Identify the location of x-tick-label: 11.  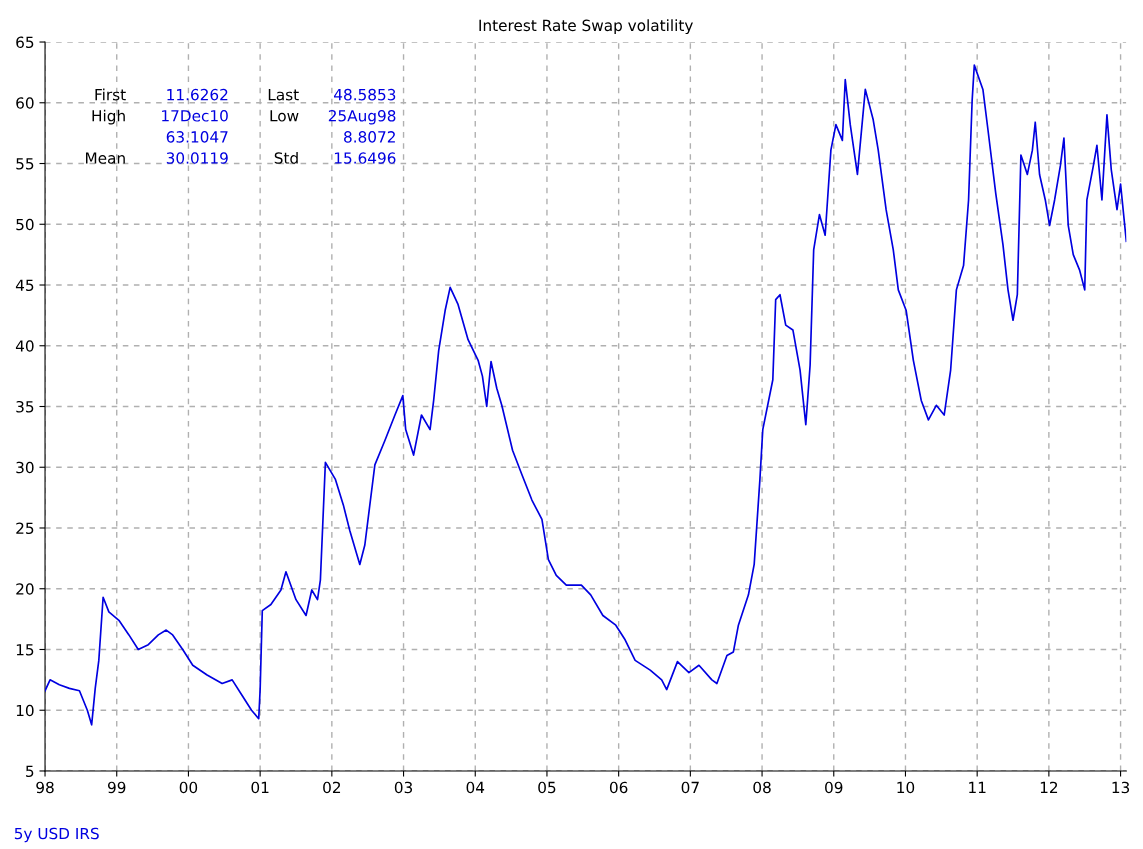
(977, 787).